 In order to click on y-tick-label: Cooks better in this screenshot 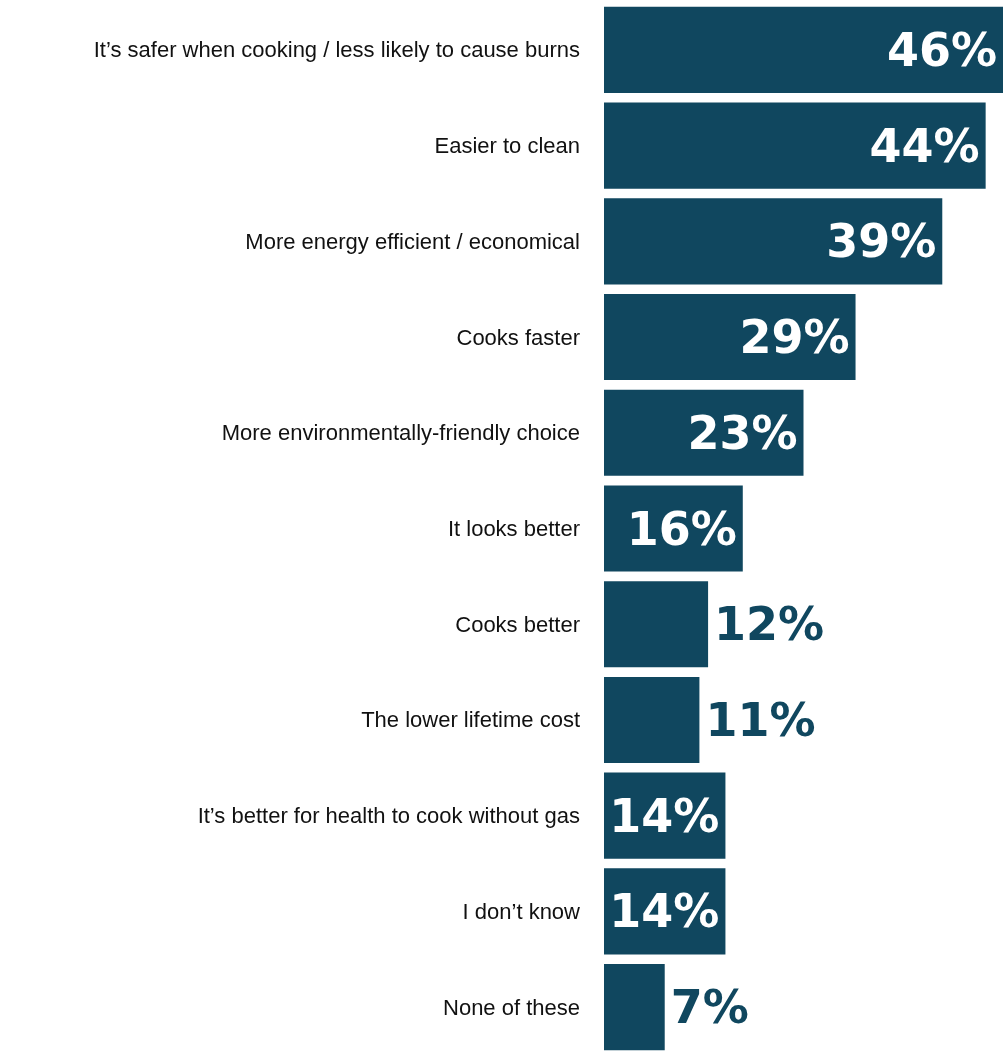, I will do `click(517, 624)`.